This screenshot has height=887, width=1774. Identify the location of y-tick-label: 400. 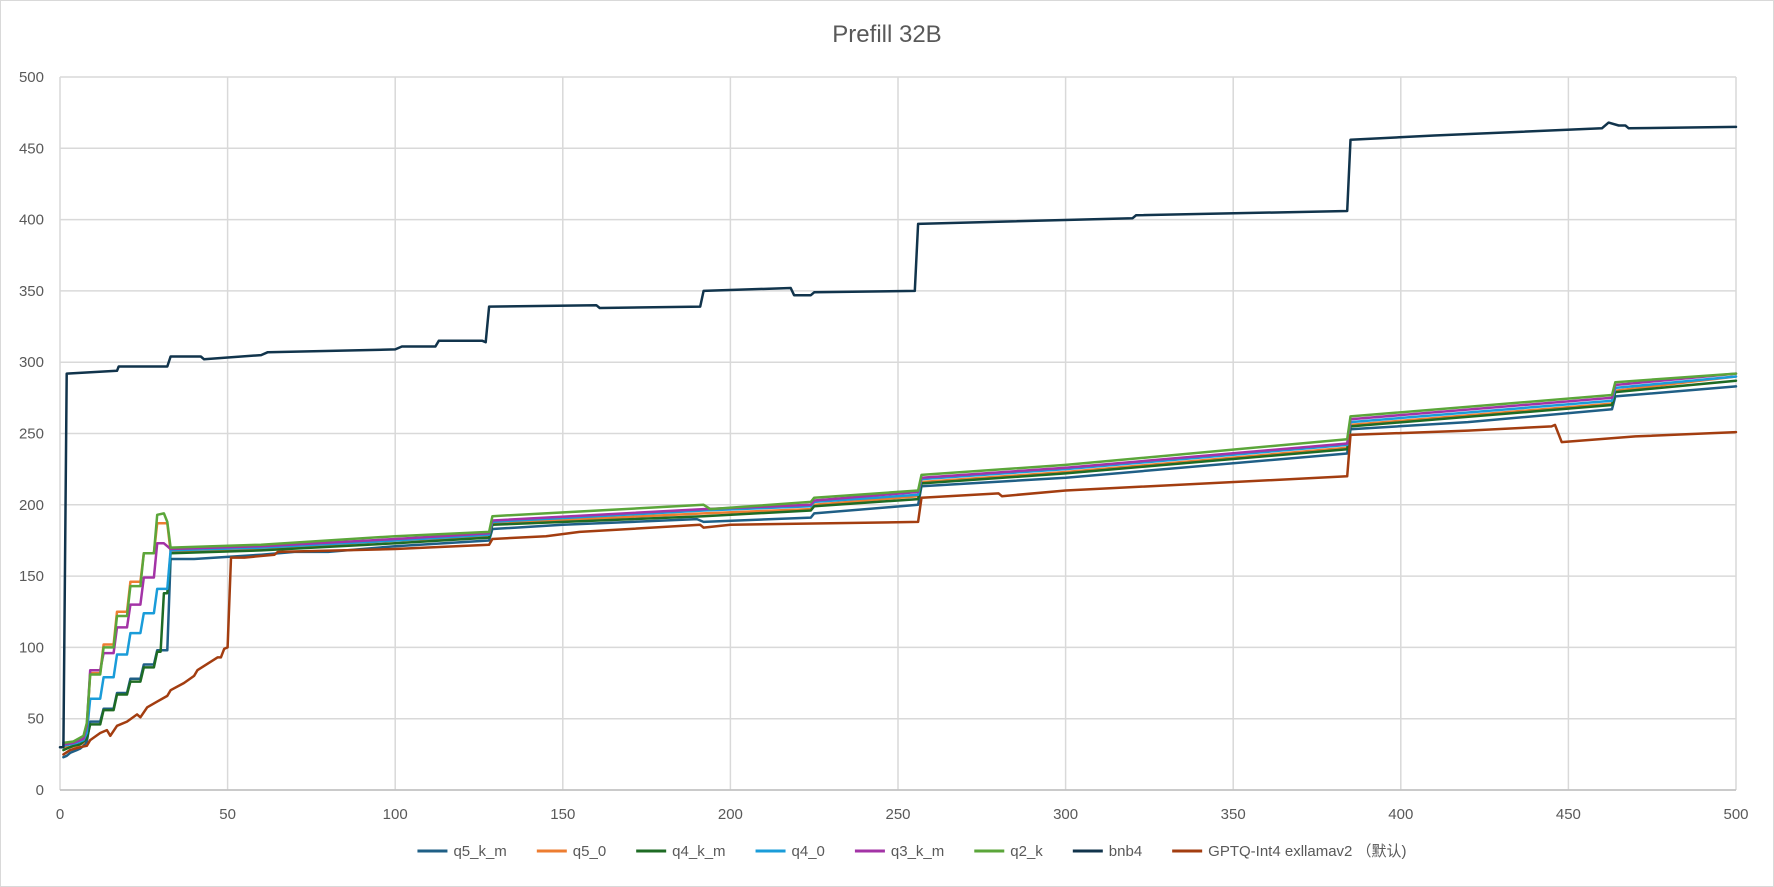
(31, 220).